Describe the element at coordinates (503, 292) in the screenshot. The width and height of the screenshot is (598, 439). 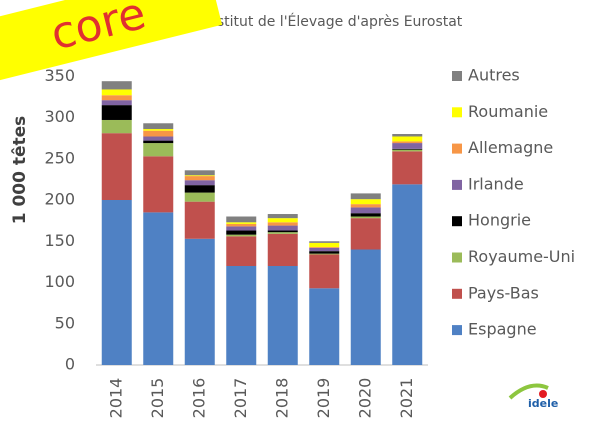
I see `legend-label: Pays-Bas` at that location.